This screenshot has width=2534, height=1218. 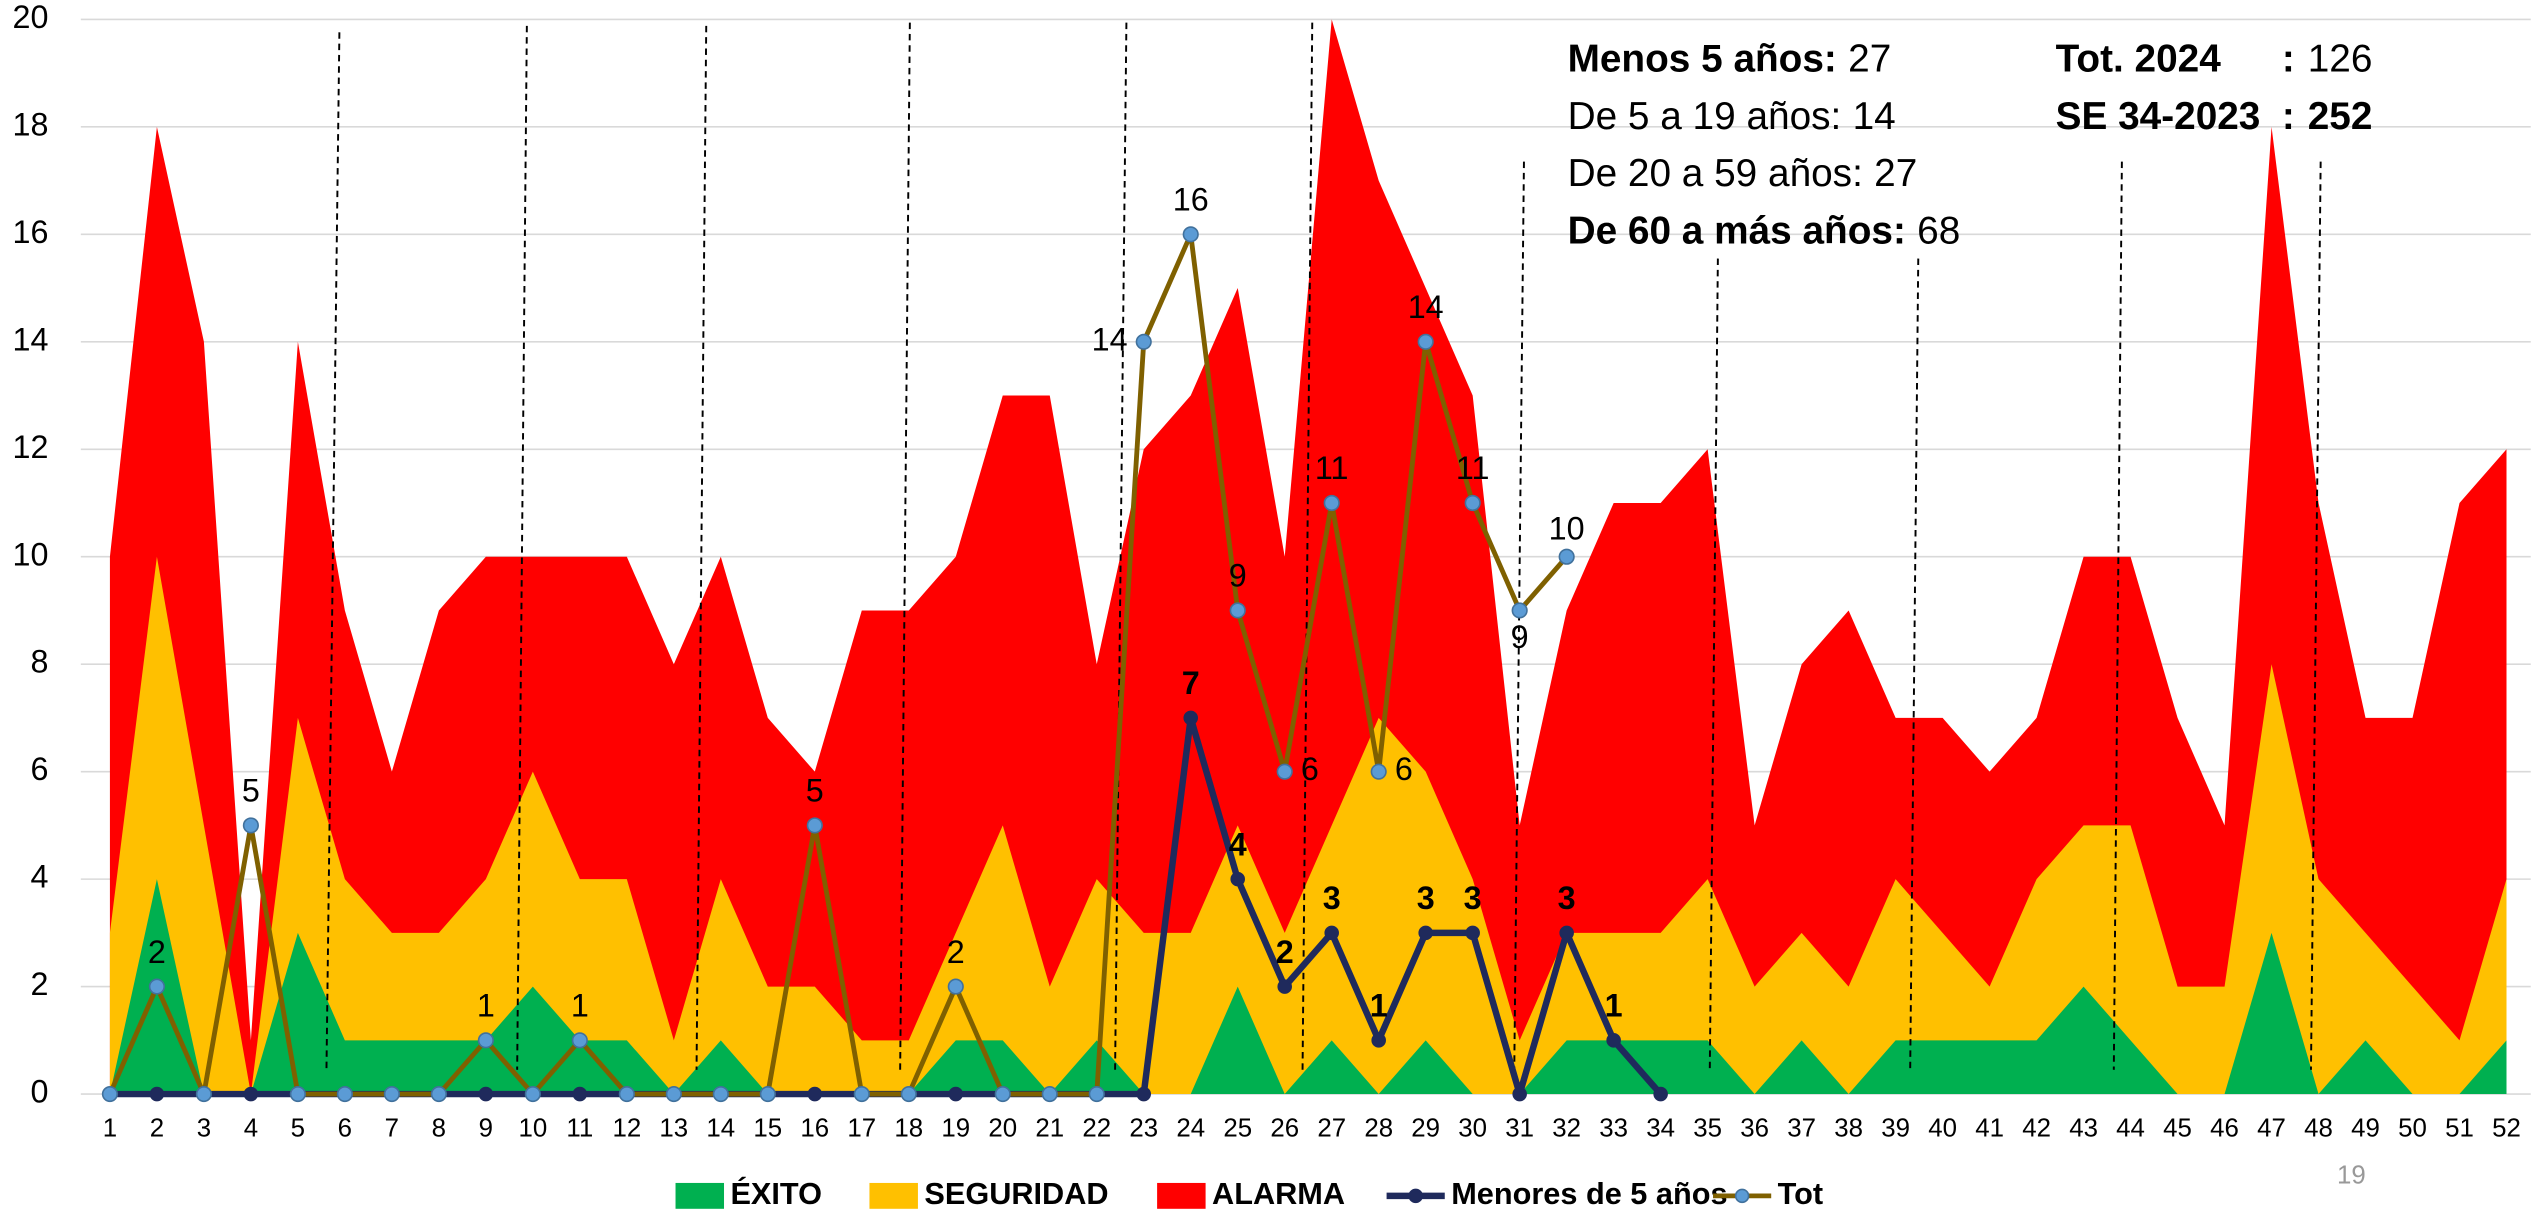 What do you see at coordinates (1191, 200) in the screenshot?
I see `data-label: 16` at bounding box center [1191, 200].